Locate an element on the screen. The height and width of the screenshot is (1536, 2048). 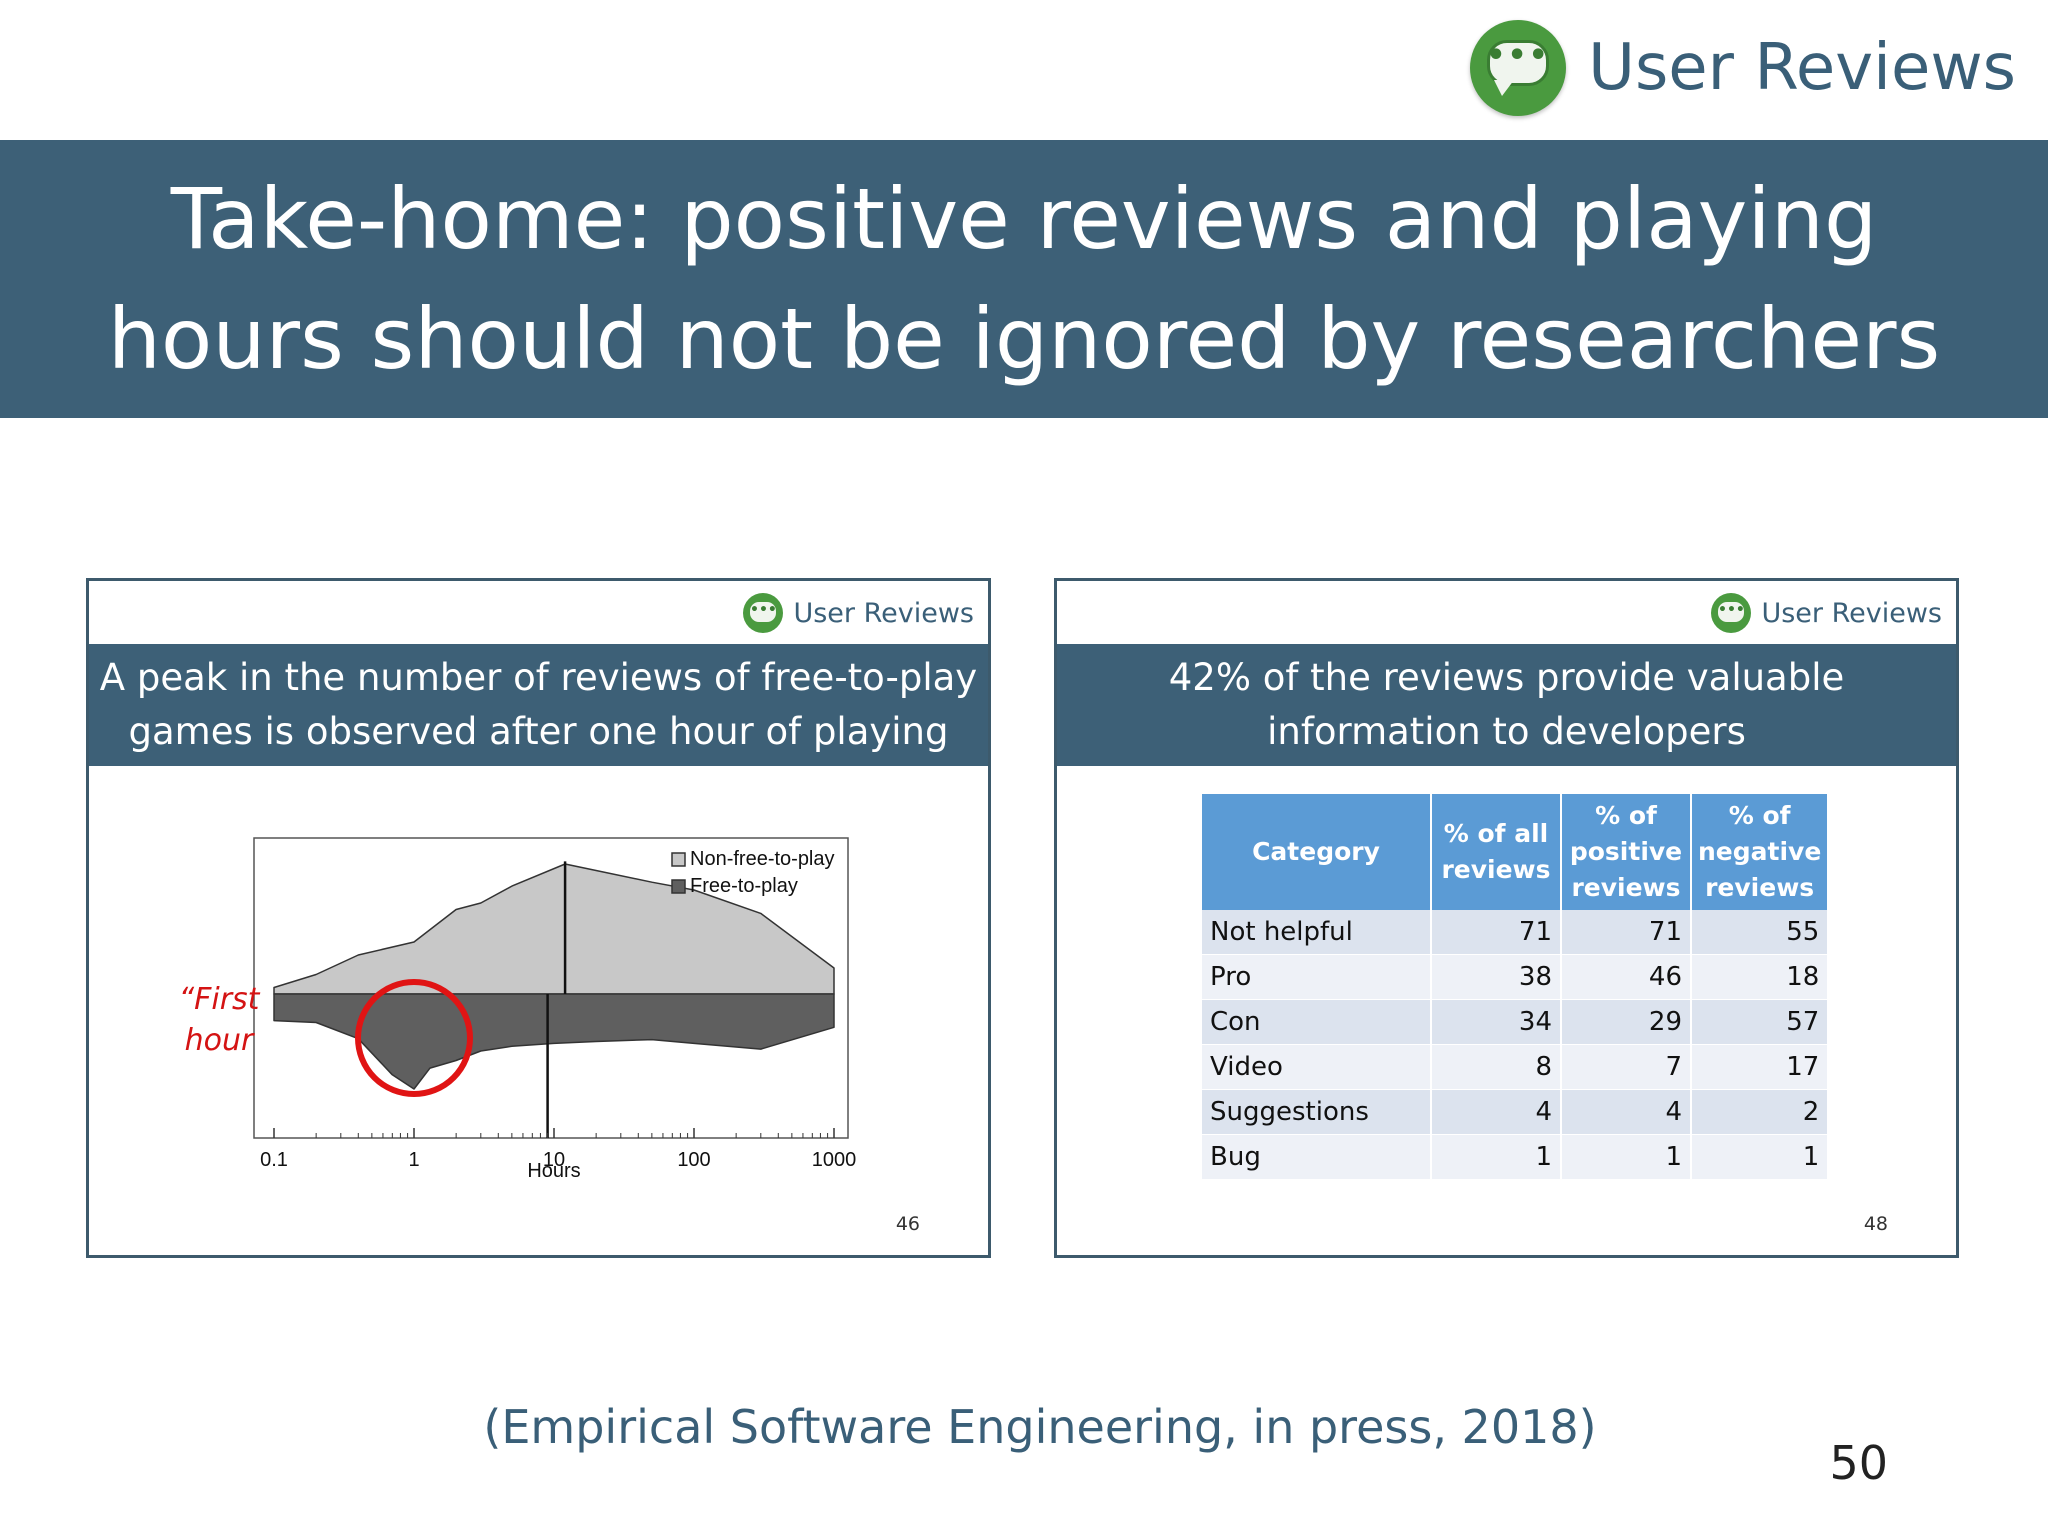
x-tick-label: 10 is located at coordinates (554, 1160).